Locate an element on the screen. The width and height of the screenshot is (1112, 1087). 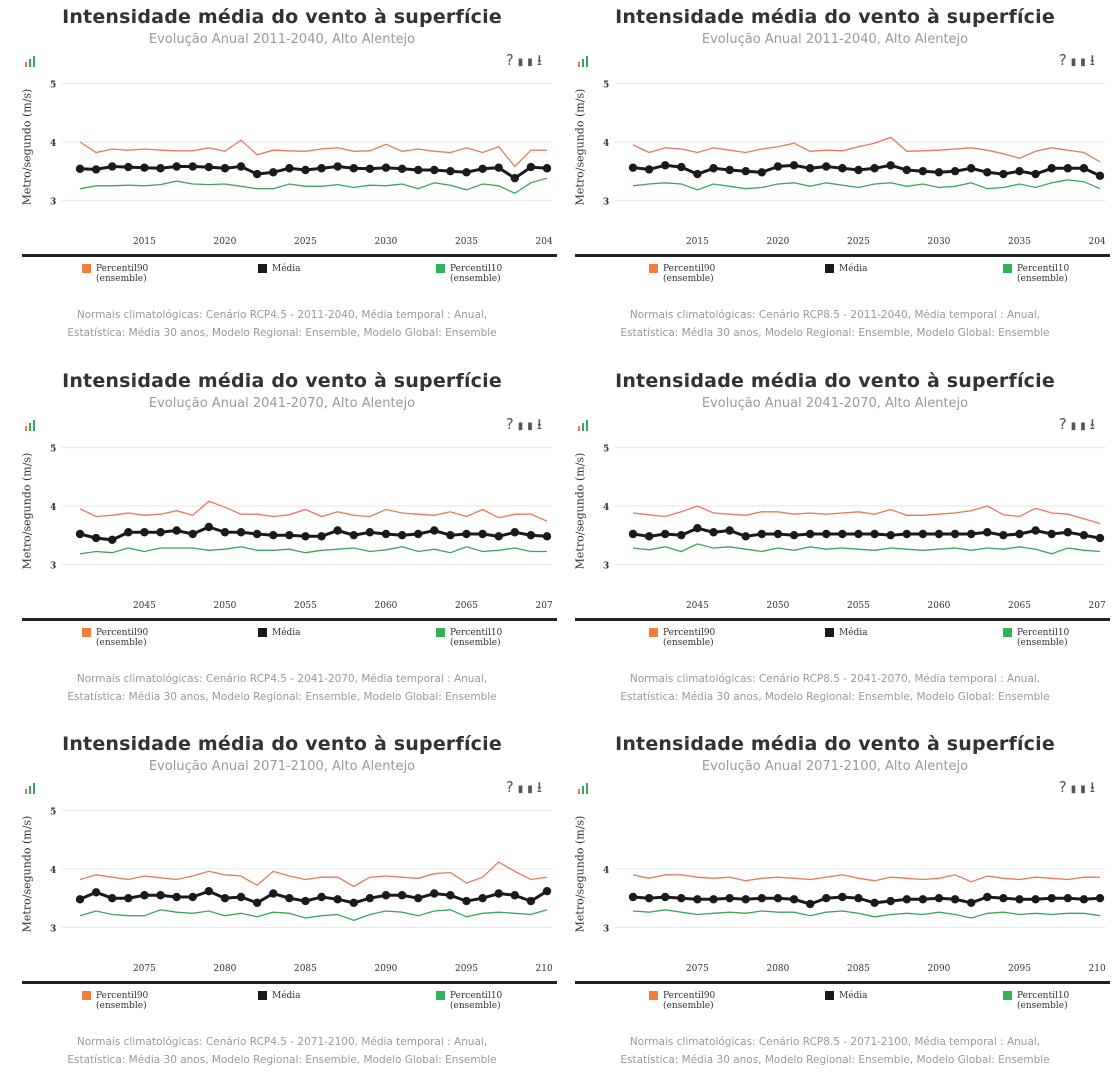
series-line-mean is located at coordinates (866, 533).